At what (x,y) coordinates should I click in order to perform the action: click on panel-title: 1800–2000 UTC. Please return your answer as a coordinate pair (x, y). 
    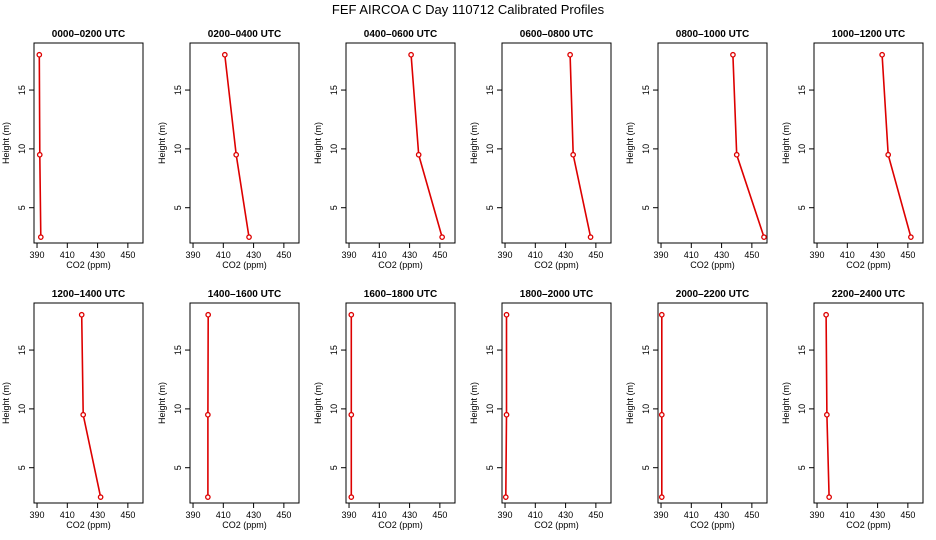
    Looking at the image, I should click on (556, 294).